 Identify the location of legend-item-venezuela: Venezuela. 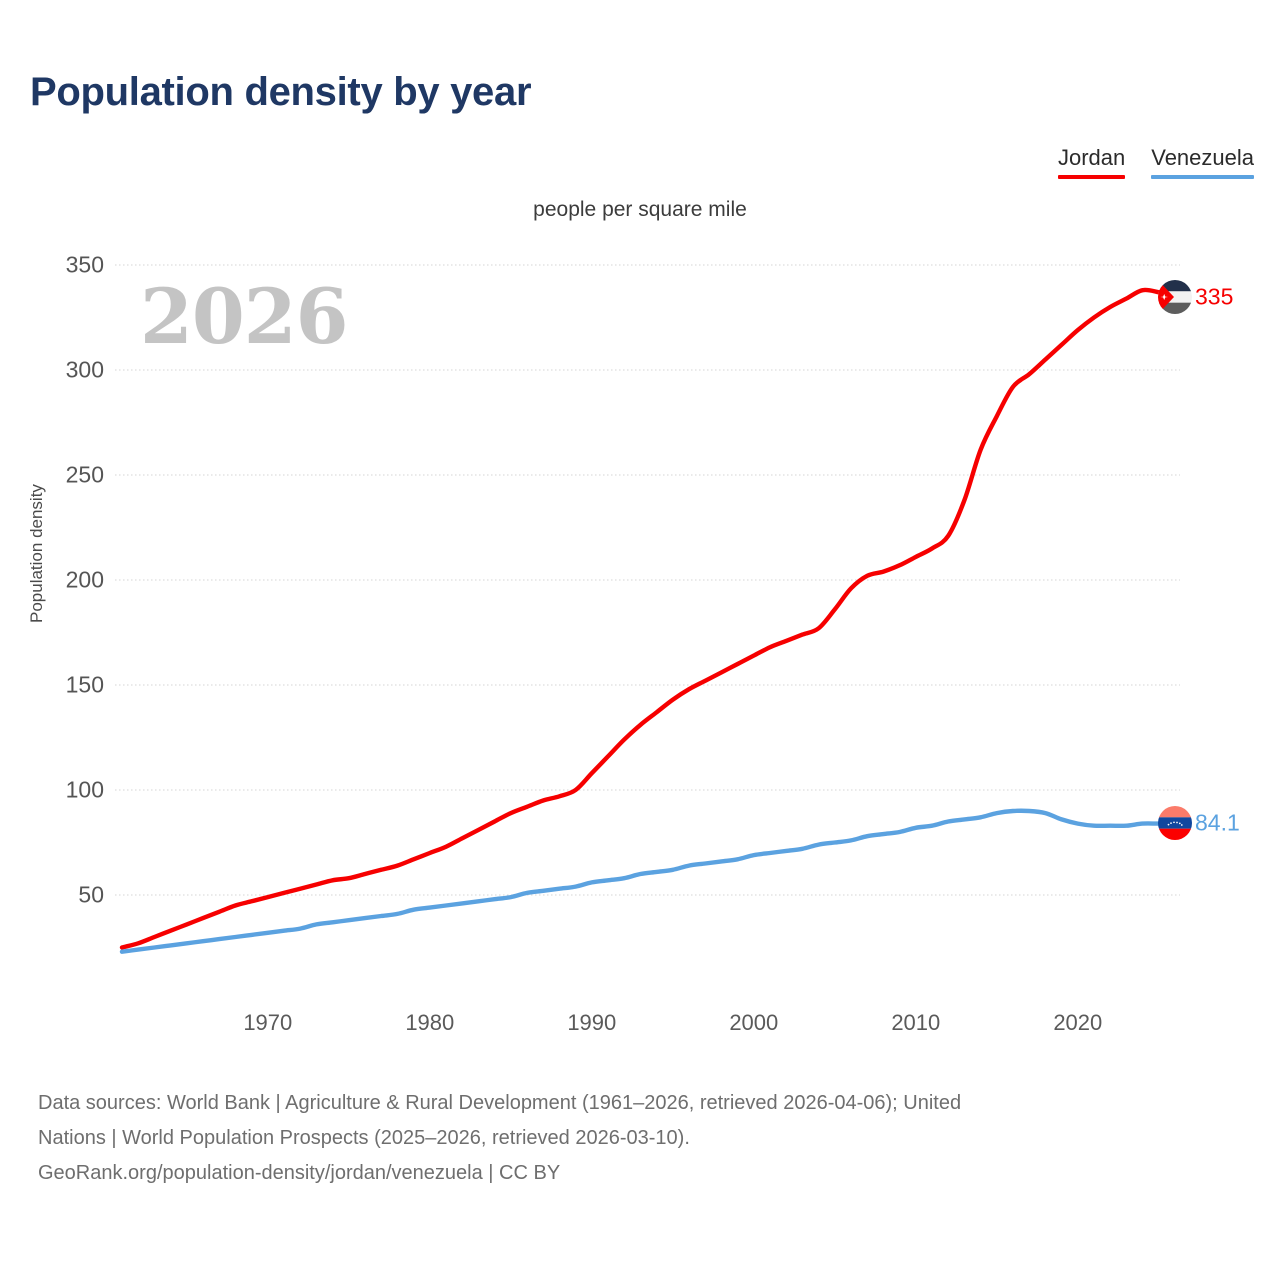
(1202, 162).